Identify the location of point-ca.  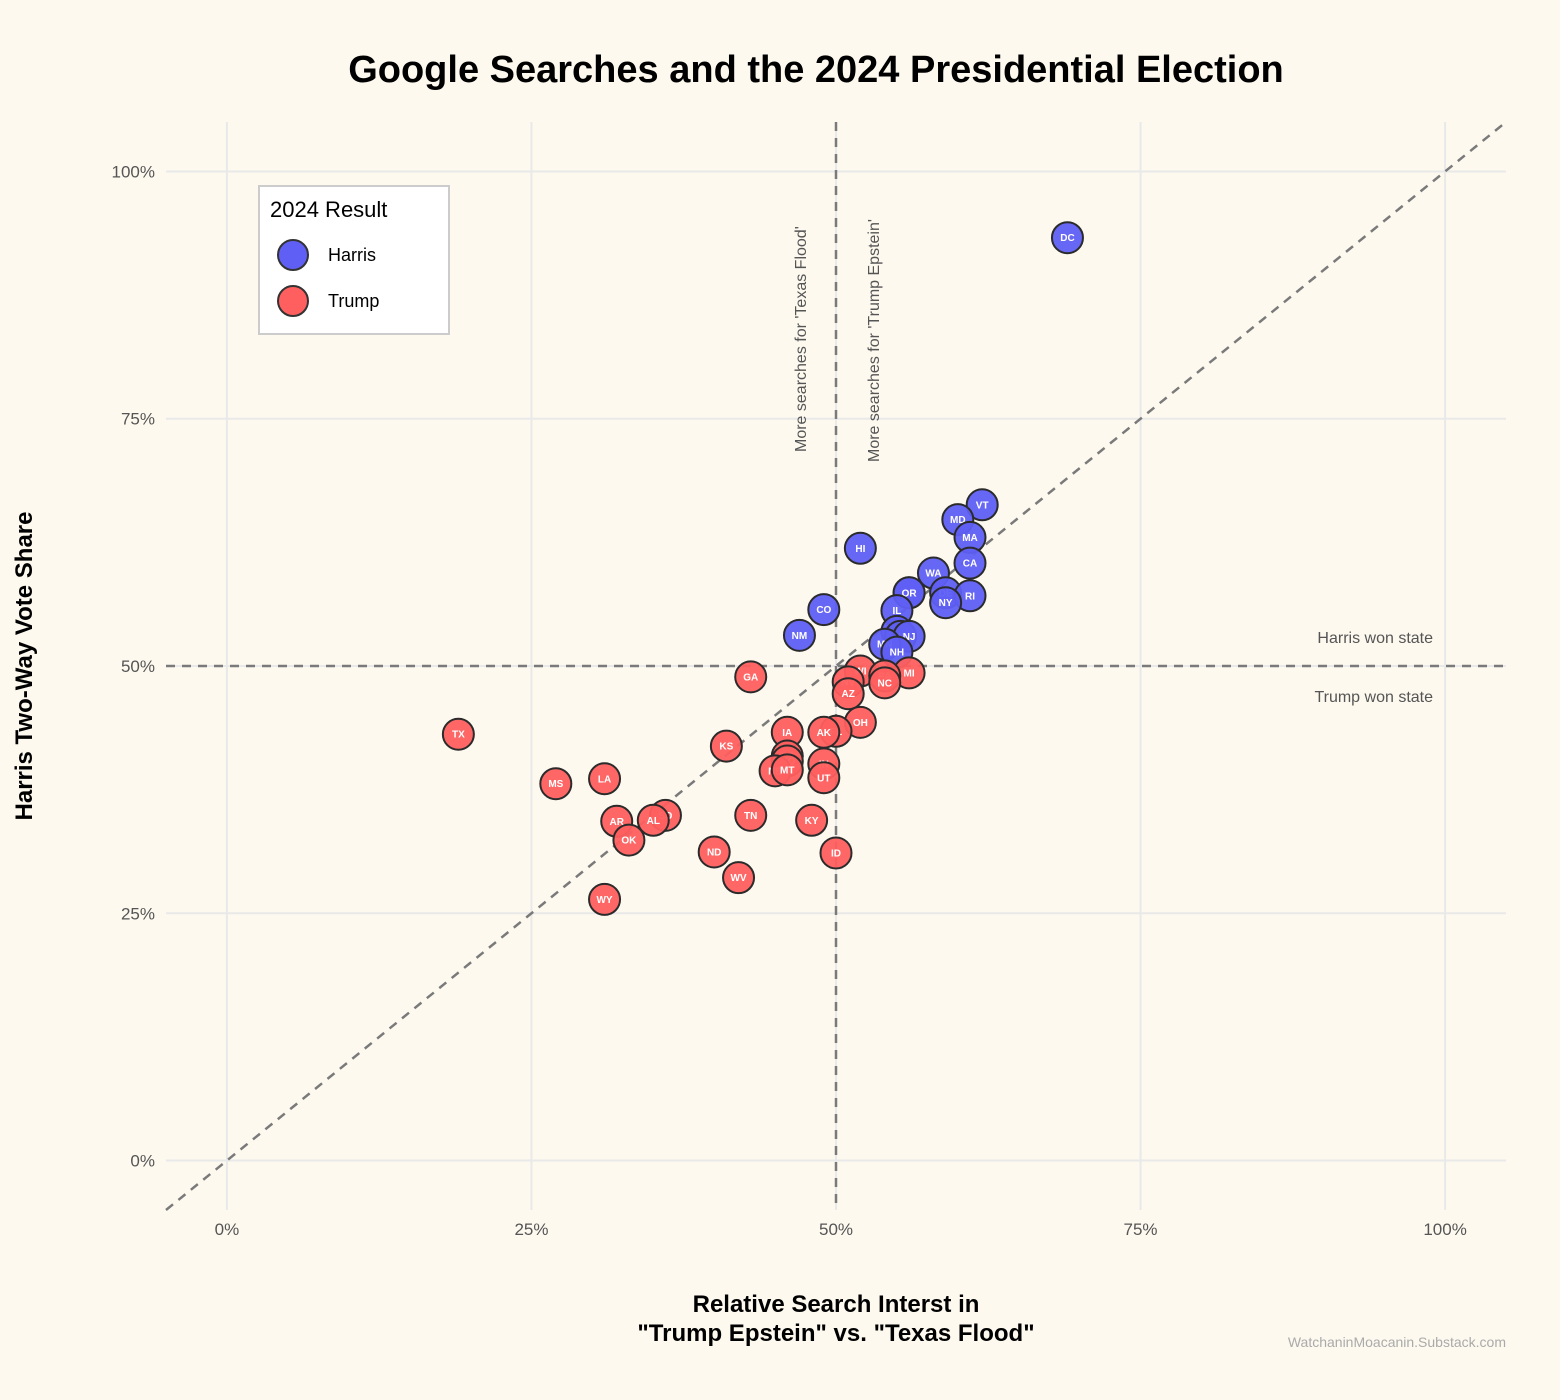
(970, 563).